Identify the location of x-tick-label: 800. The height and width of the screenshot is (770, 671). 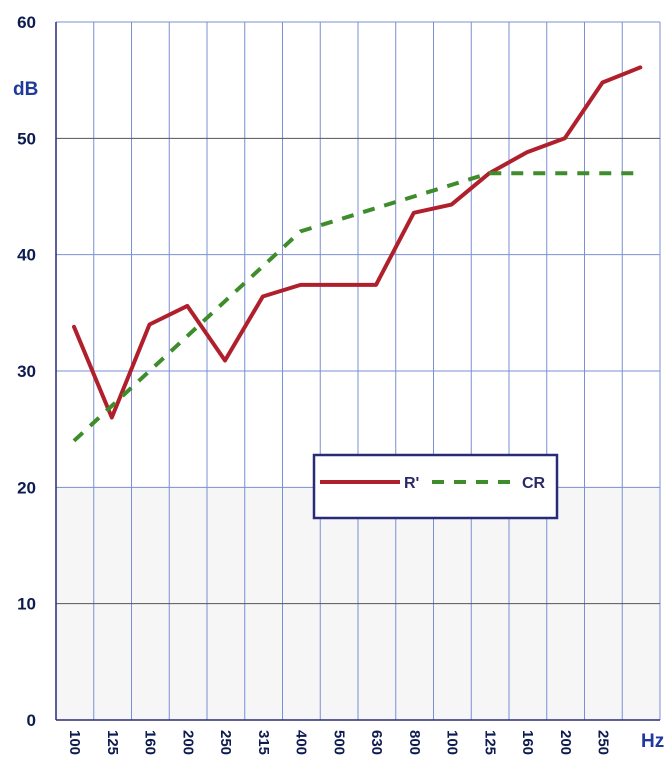
(414, 742).